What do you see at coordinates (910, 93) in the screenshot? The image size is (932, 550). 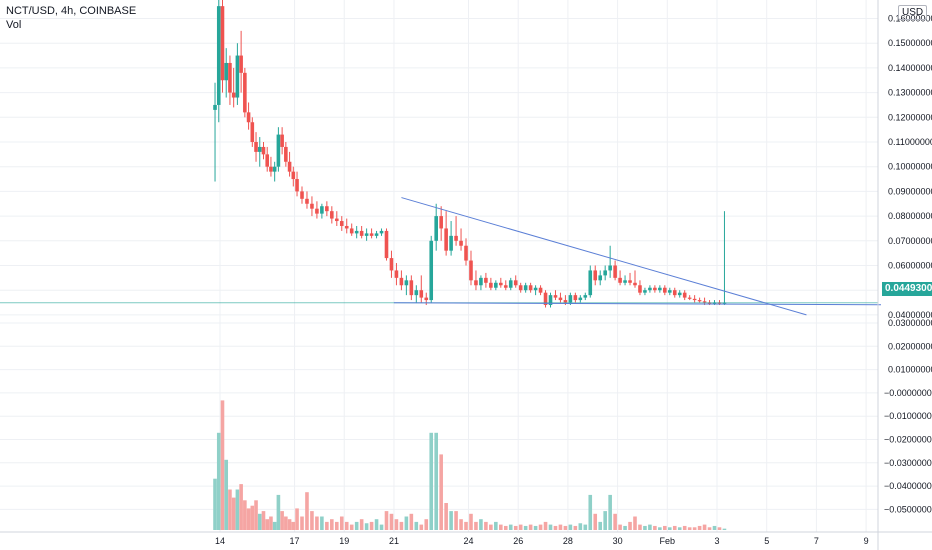 I see `price-tick-label: 0.13000000` at bounding box center [910, 93].